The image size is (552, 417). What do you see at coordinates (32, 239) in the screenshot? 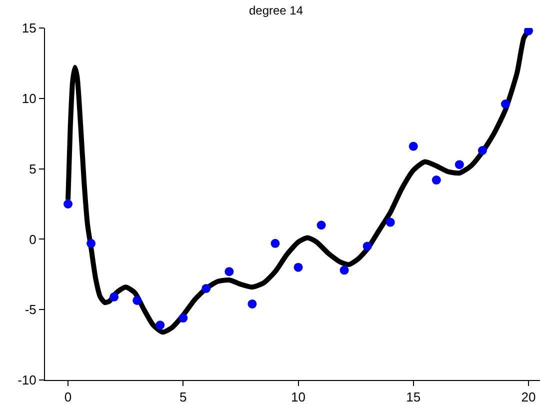
I see `y-tick-label: 0` at bounding box center [32, 239].